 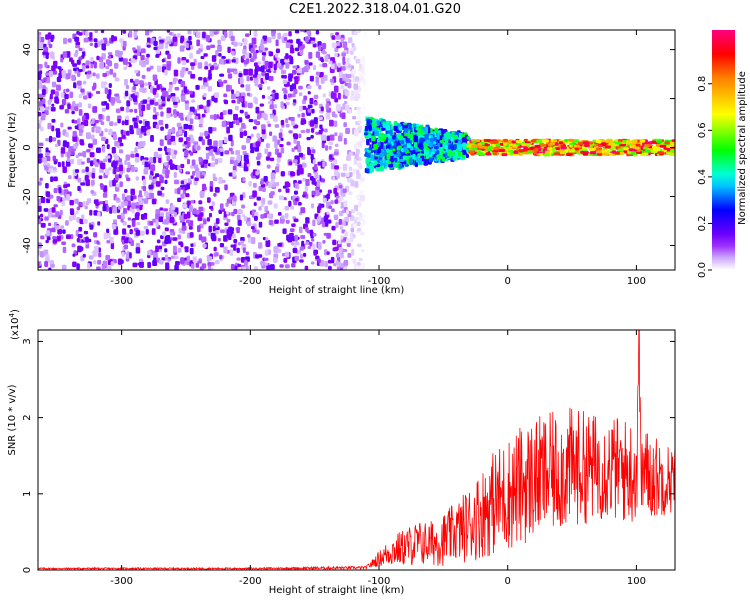 What do you see at coordinates (15, 328) in the screenshot?
I see `y-multiplier-base: (x10` at bounding box center [15, 328].